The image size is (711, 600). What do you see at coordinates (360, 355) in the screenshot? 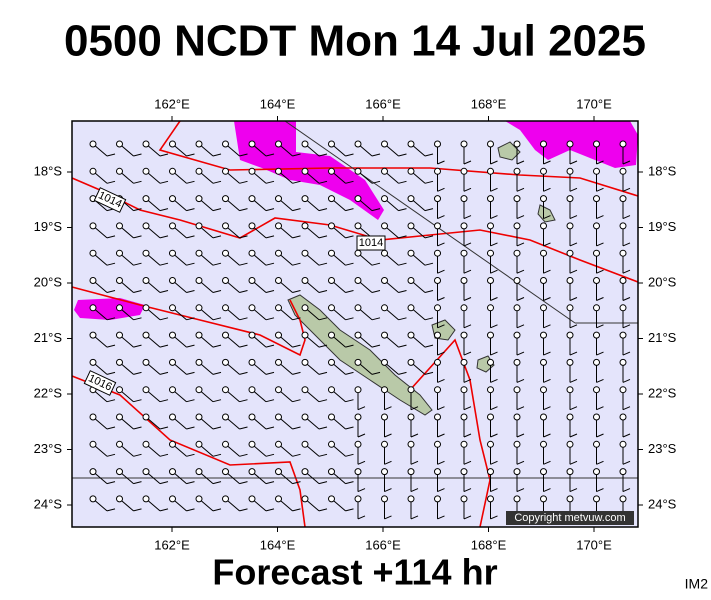
I see `island` at bounding box center [360, 355].